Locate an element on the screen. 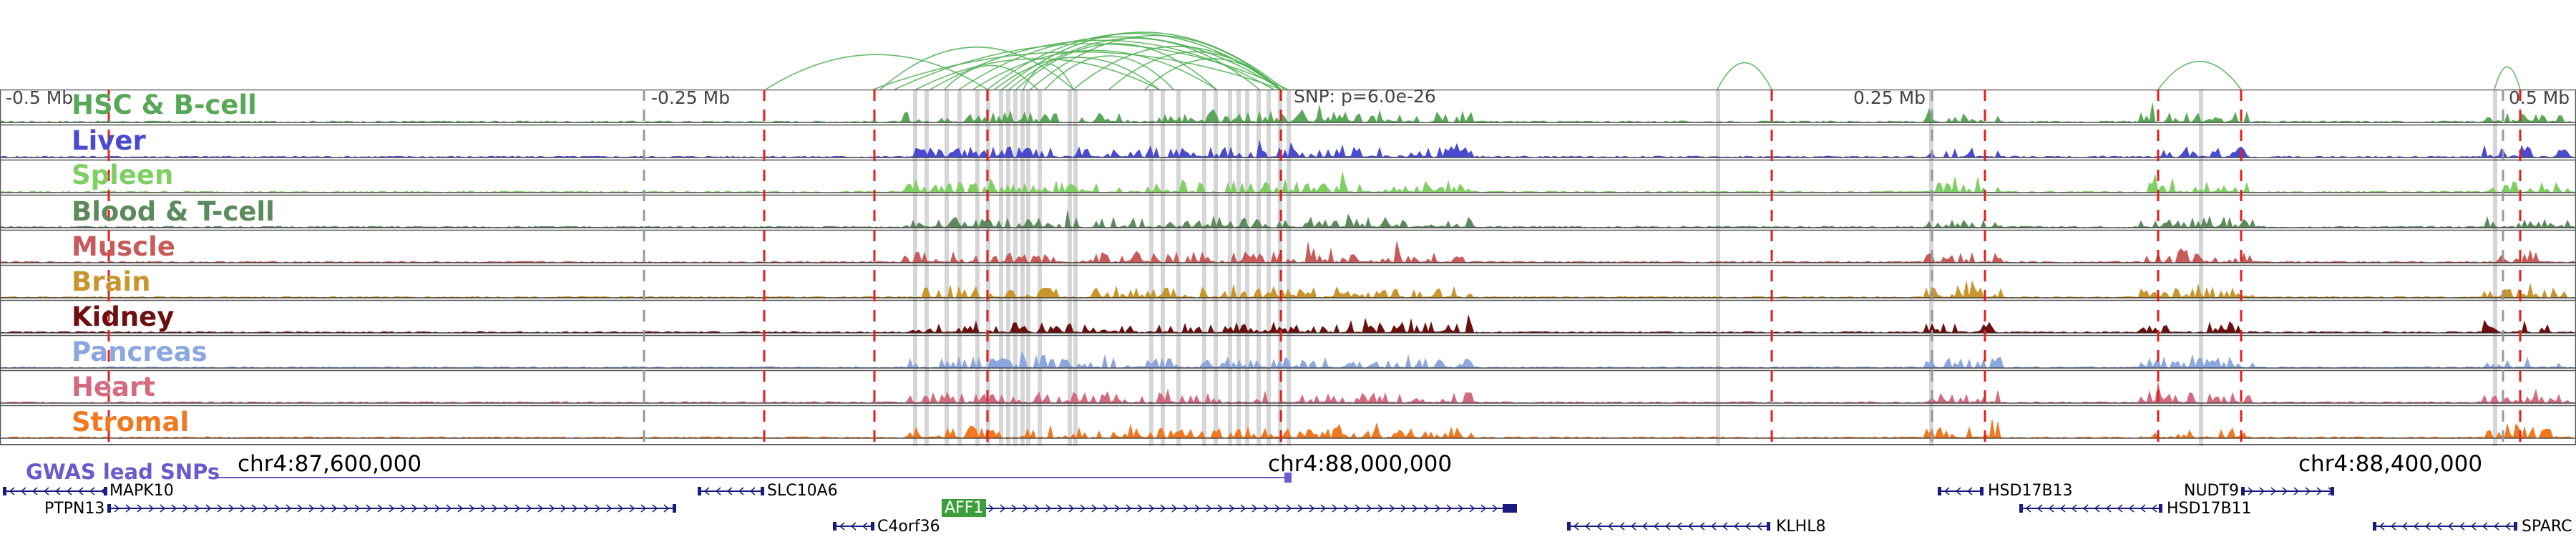  gene-label-aff1: AFF1 is located at coordinates (964, 508).